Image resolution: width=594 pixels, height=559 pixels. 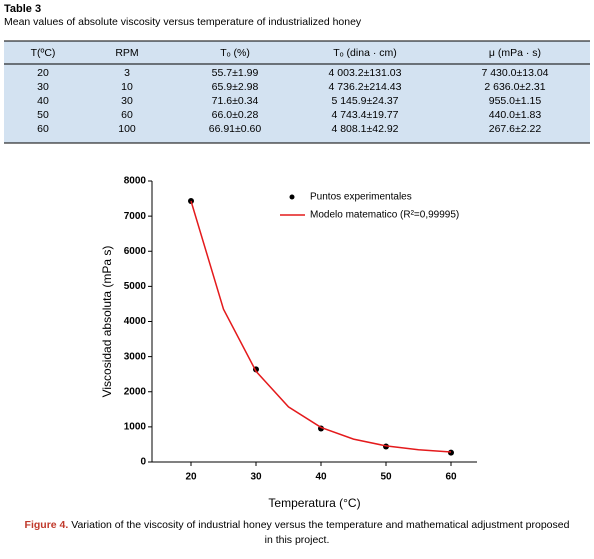 What do you see at coordinates (135, 251) in the screenshot?
I see `y-tick-label: 6000` at bounding box center [135, 251].